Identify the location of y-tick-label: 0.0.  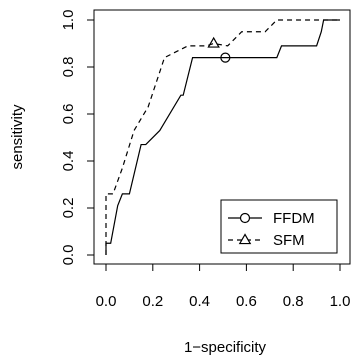
(68, 255).